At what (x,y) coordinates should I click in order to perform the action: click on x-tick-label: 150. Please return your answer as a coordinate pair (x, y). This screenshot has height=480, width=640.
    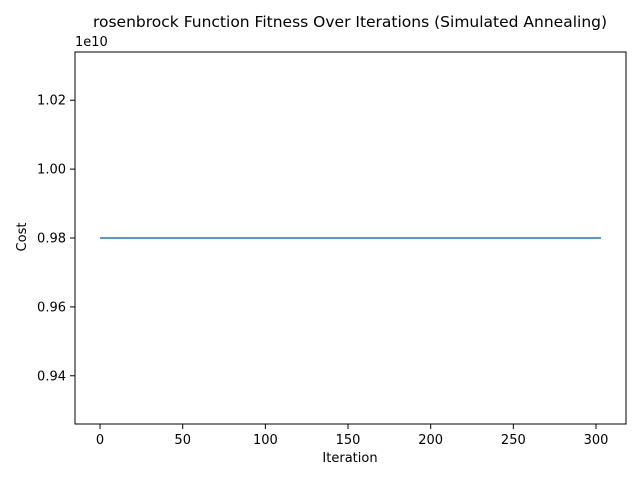
    Looking at the image, I should click on (348, 440).